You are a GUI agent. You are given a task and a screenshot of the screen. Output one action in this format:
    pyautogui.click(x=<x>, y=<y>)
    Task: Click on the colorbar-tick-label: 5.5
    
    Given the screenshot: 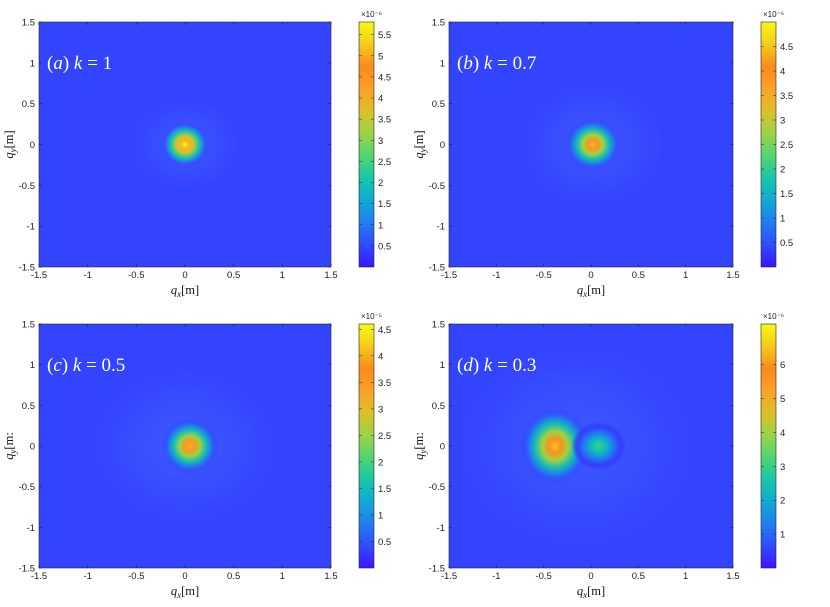 What is the action you would take?
    pyautogui.click(x=384, y=35)
    